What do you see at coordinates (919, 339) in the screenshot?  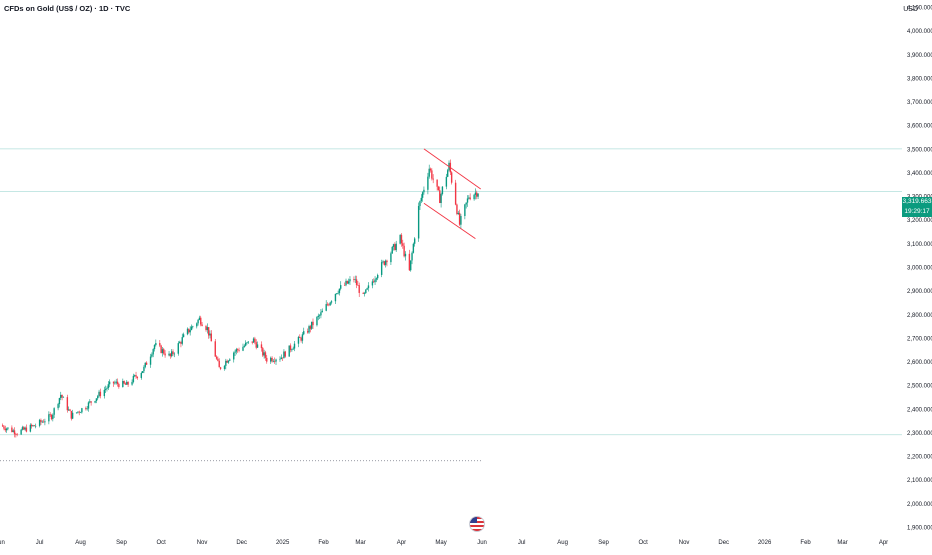 I see `price-axis-label: 2,700.000` at bounding box center [919, 339].